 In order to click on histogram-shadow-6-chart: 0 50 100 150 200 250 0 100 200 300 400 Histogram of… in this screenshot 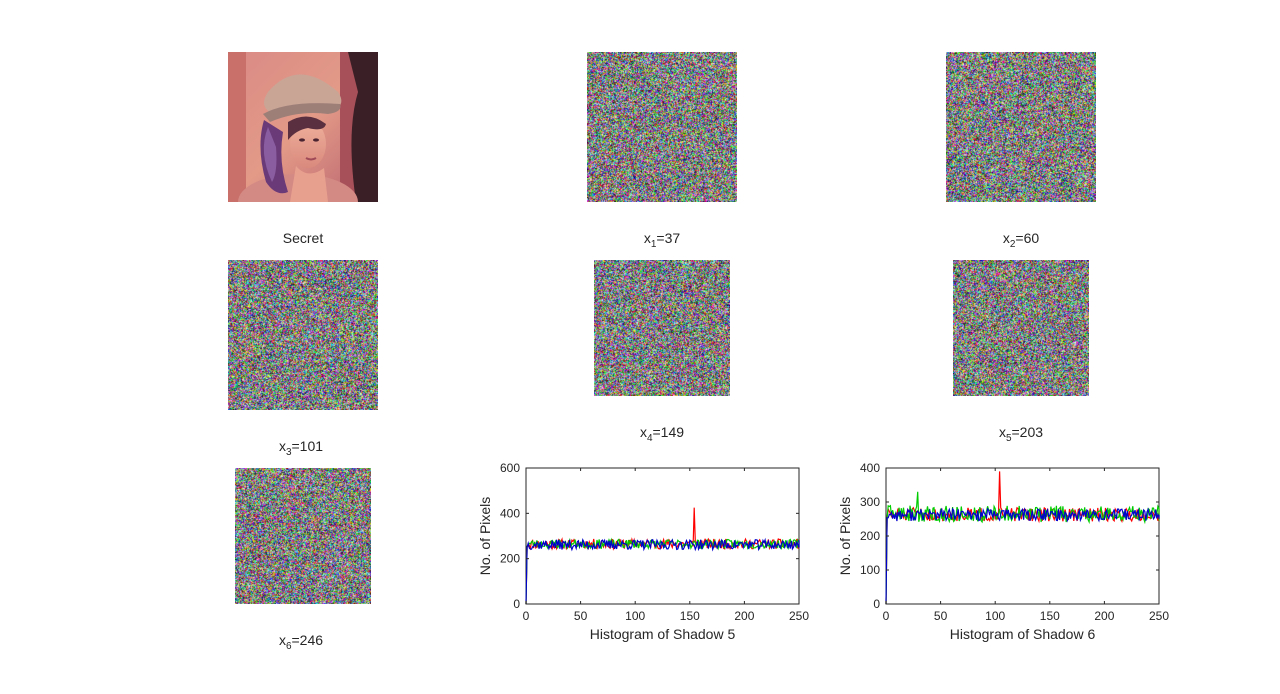, I will do `click(1010, 560)`.